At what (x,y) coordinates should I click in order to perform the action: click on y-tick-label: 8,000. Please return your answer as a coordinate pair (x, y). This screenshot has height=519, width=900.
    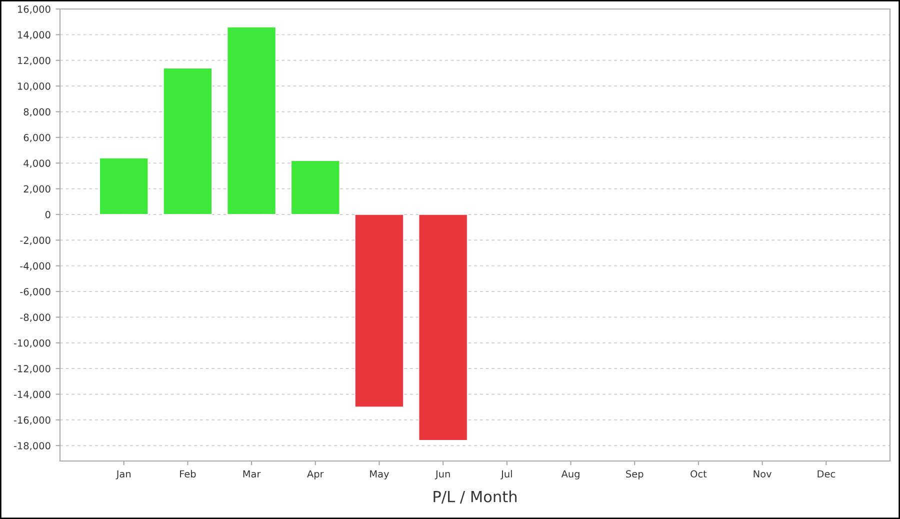
    Looking at the image, I should click on (37, 112).